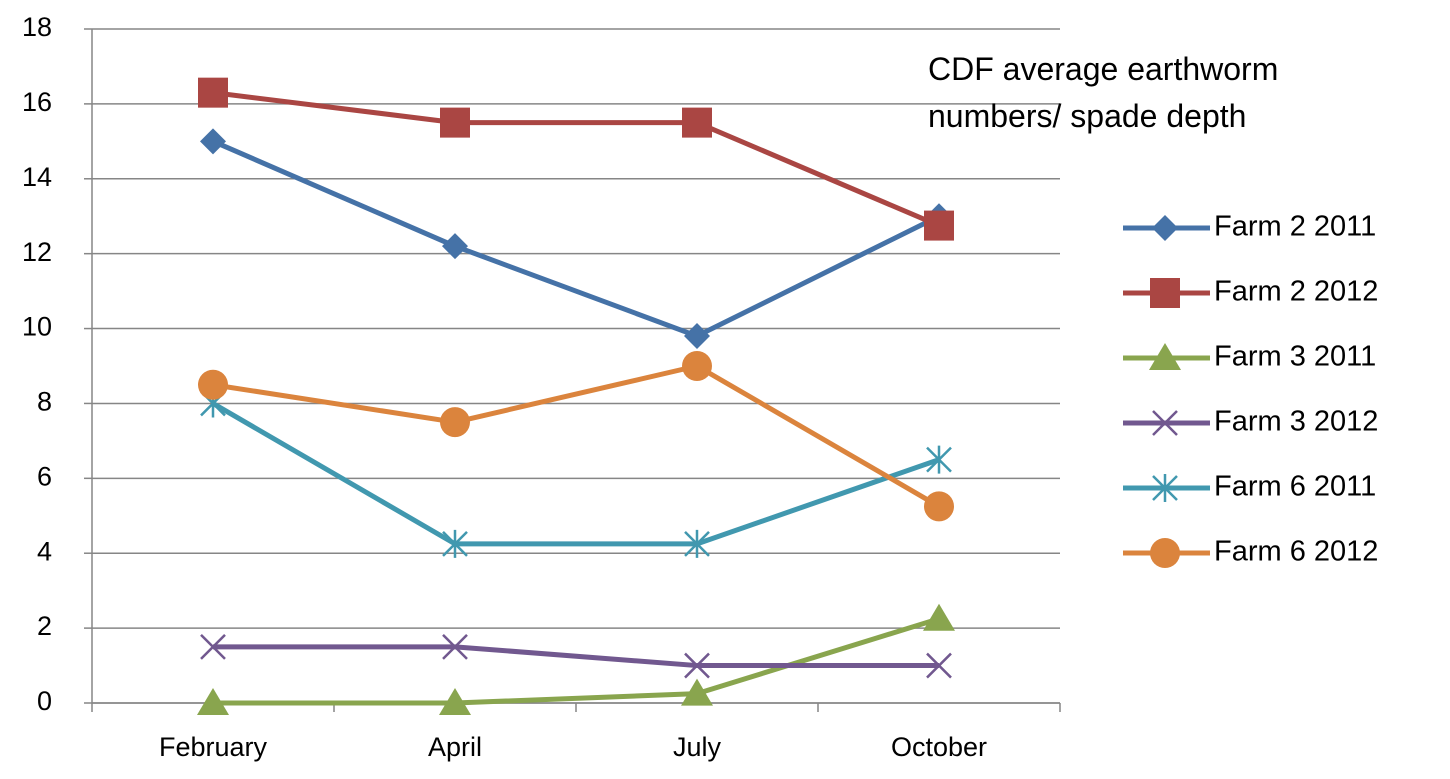 Image resolution: width=1450 pixels, height=779 pixels. I want to click on legend-label: Farm 6 2012, so click(1296, 552).